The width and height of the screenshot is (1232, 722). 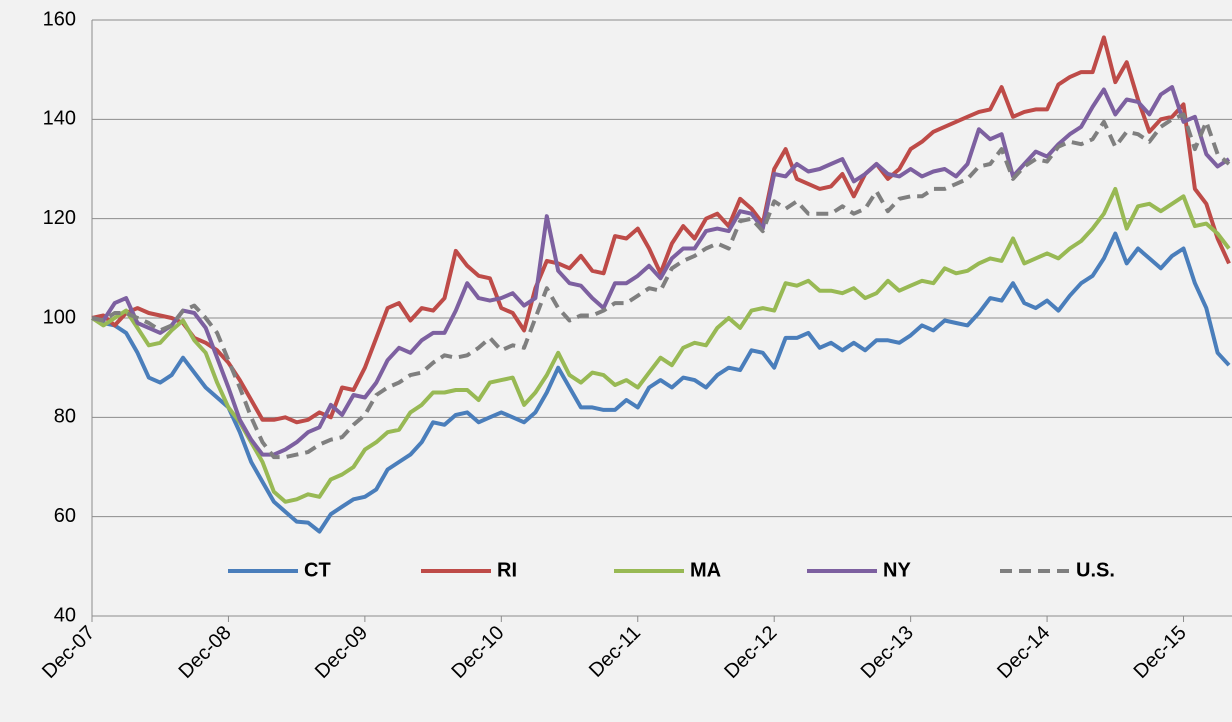 I want to click on y-tick-label: 160, so click(x=59, y=19).